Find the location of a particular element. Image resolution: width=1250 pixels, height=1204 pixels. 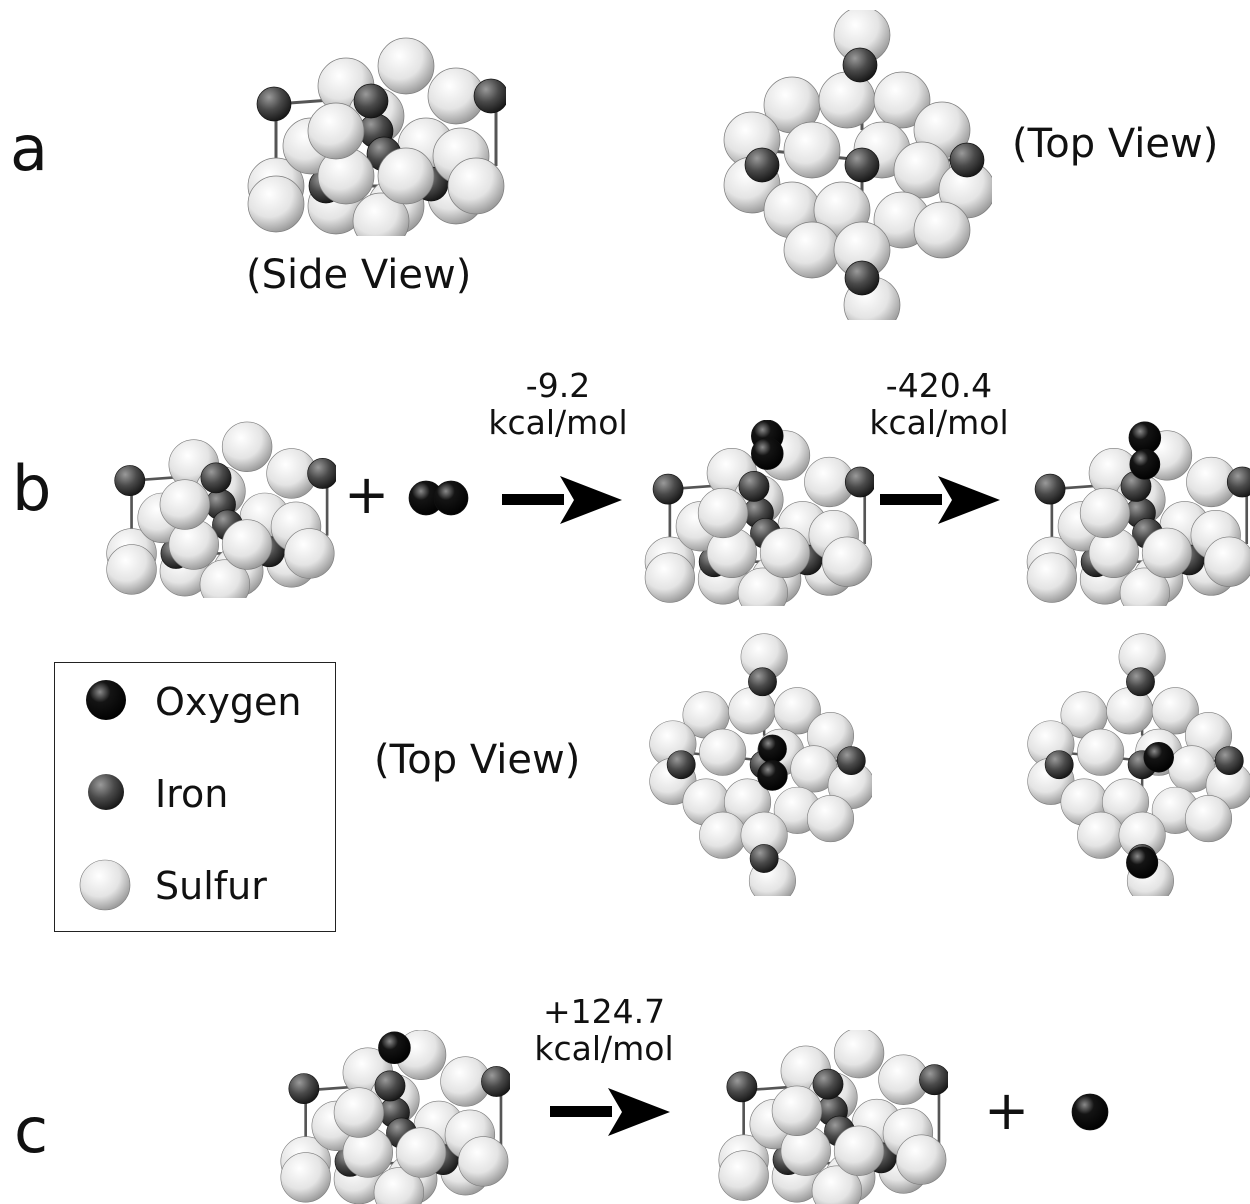

fes-cluster-side-view-a is located at coordinates (376, 136).